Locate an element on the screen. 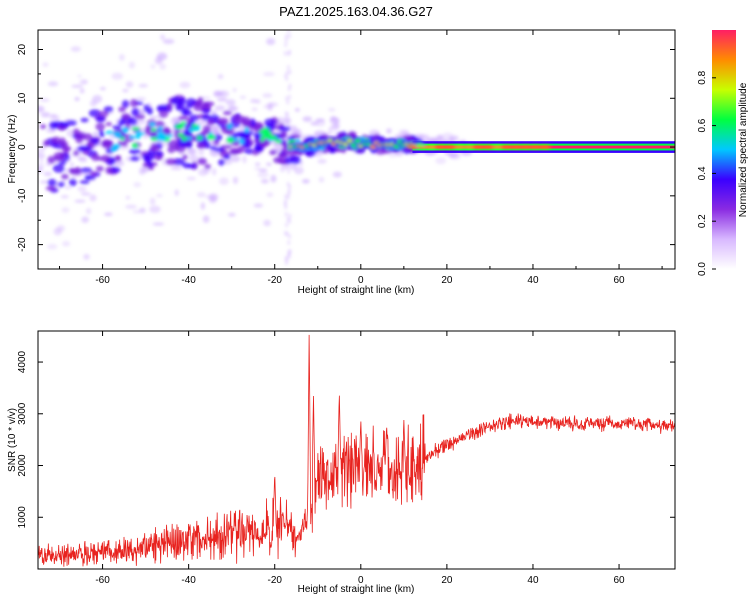 The height and width of the screenshot is (600, 750). spectrogram-x-tick-label: 40 is located at coordinates (533, 280).